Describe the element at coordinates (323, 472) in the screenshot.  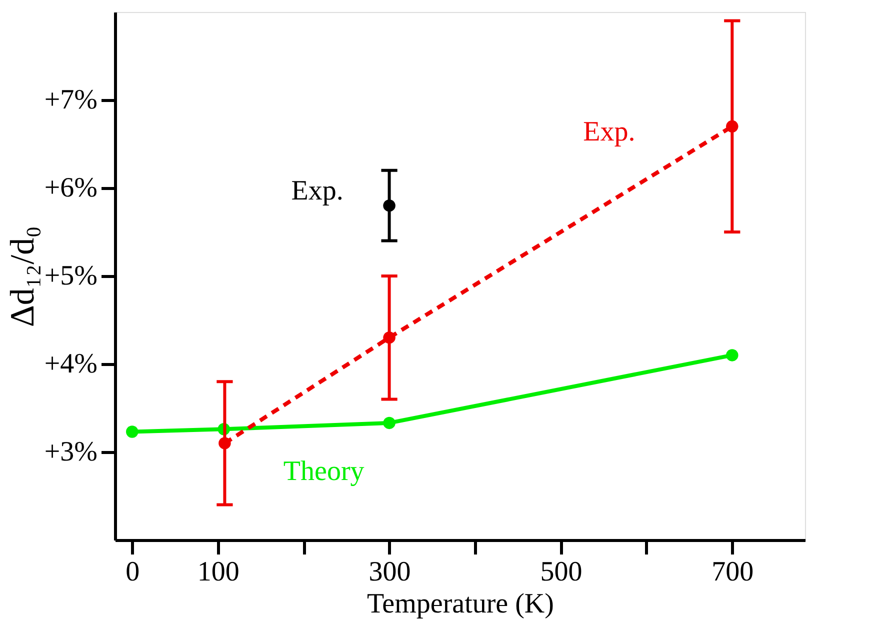
I see `series-label: Theory` at that location.